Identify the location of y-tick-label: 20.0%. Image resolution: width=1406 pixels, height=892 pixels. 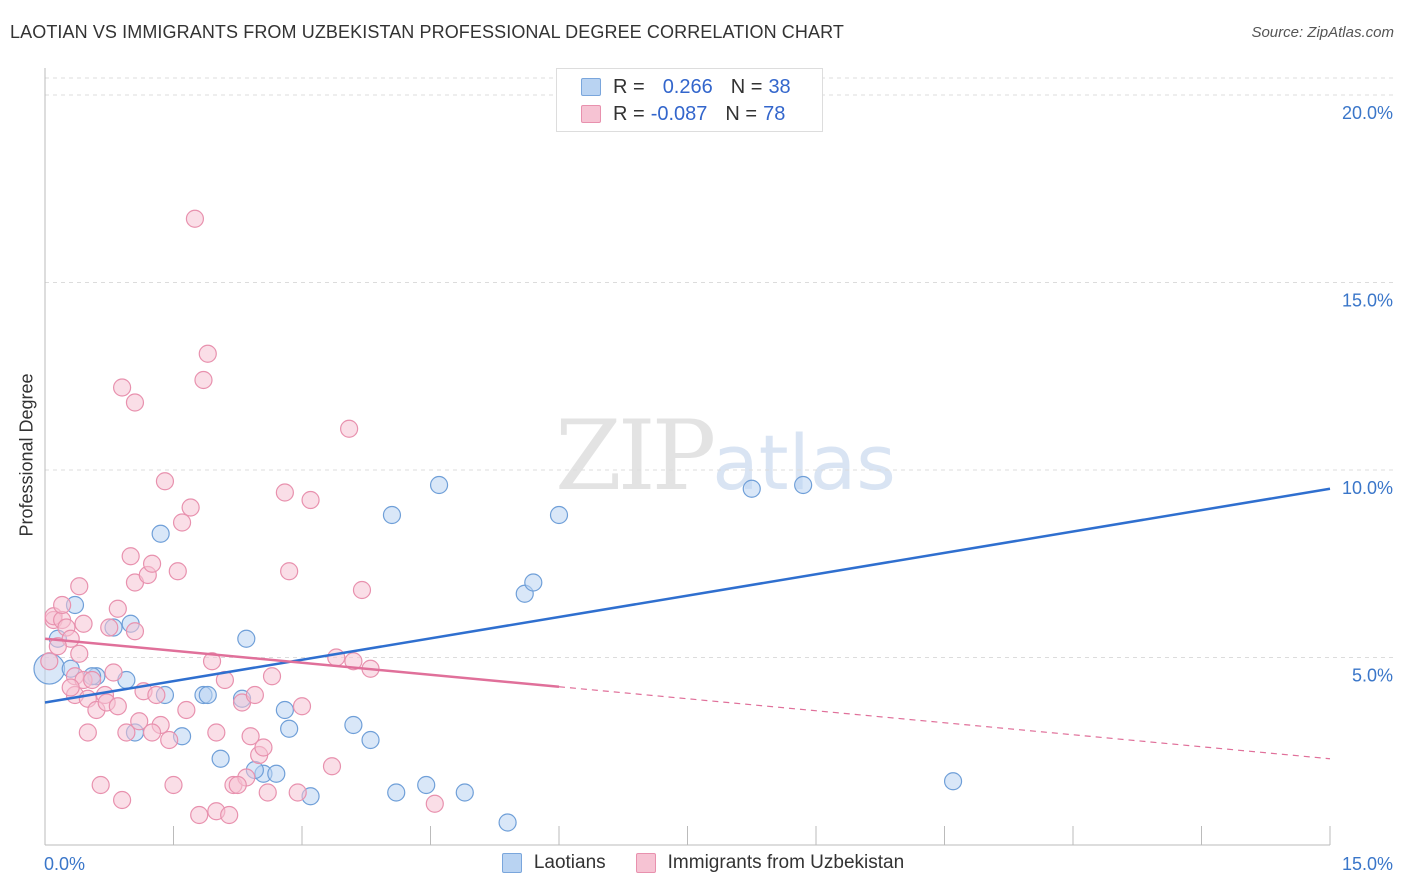
(1367, 113).